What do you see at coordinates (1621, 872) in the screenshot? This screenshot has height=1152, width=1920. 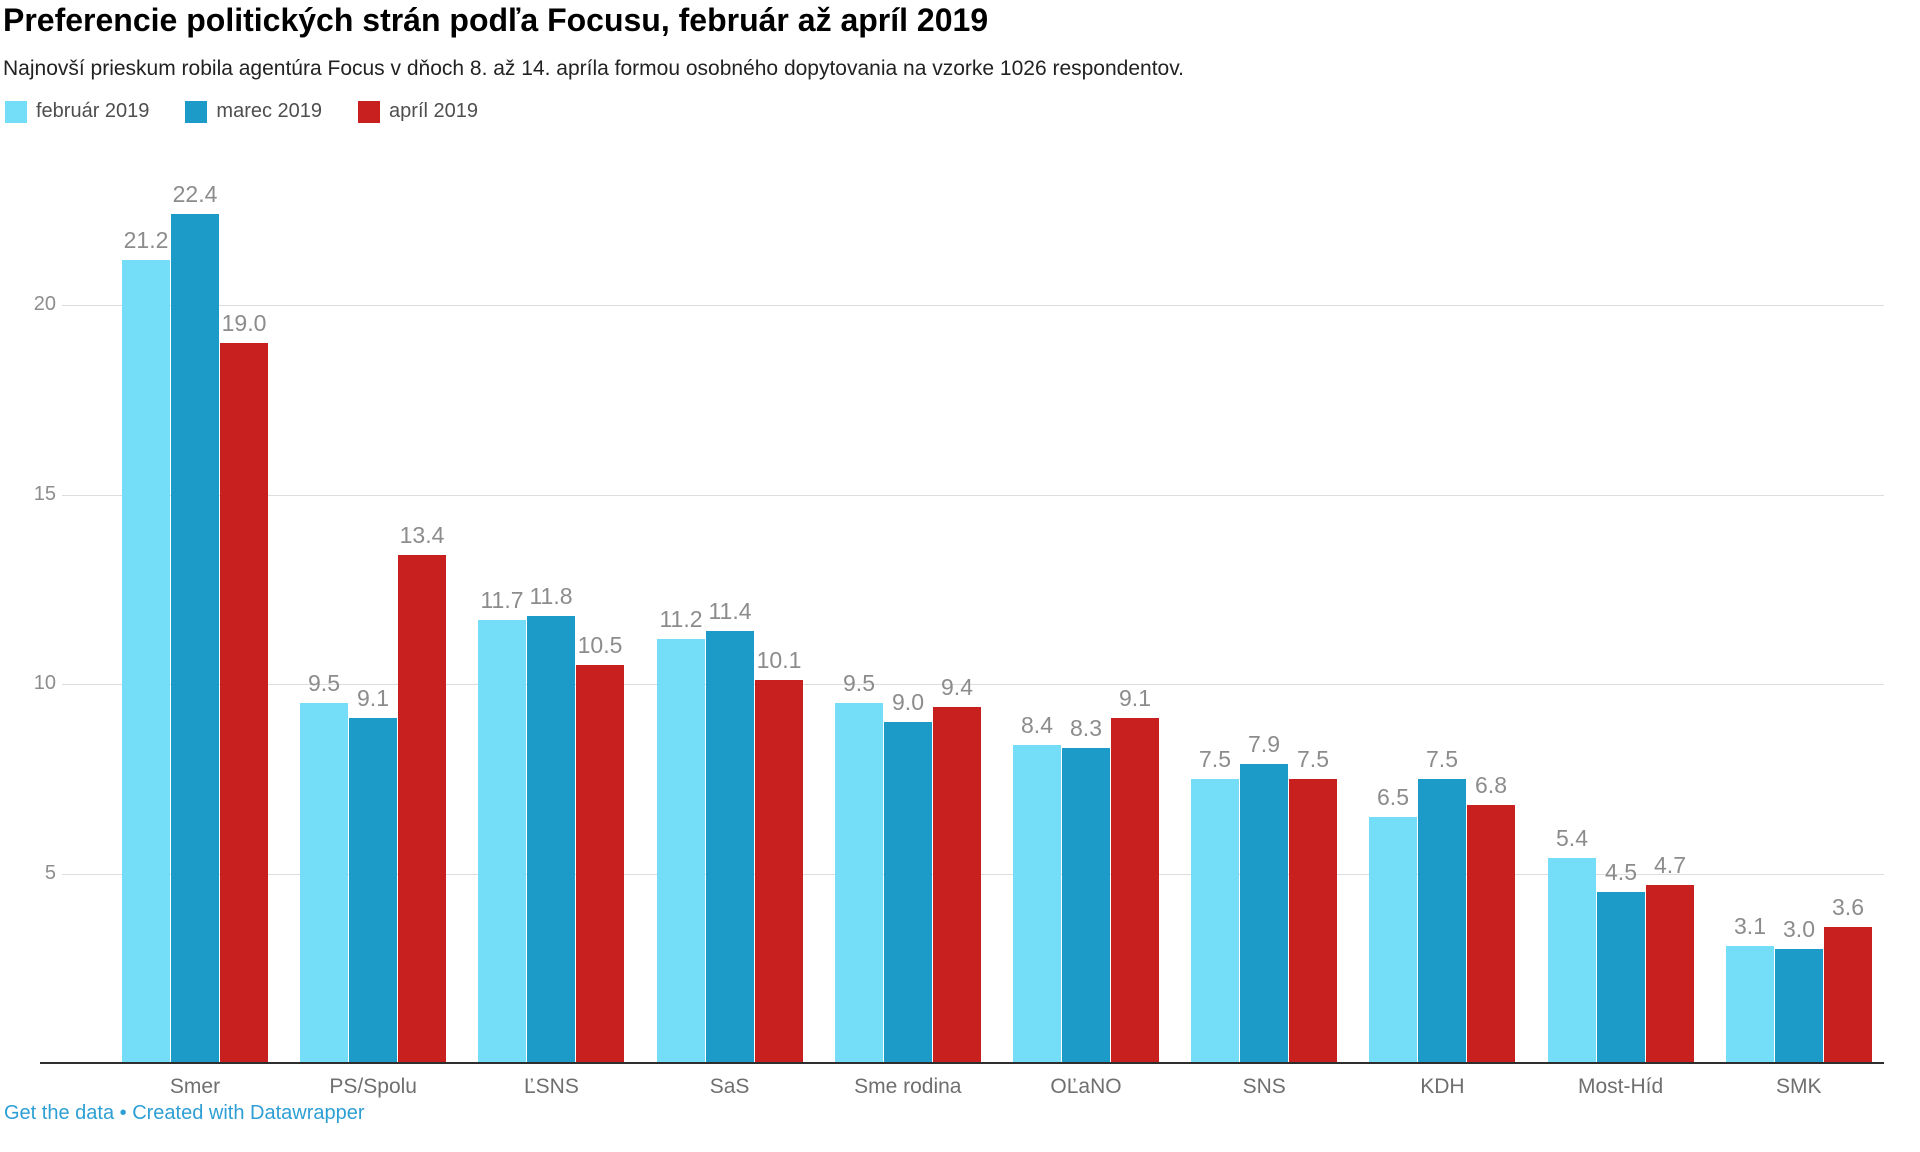 I see `bar-value-label: 4.5` at bounding box center [1621, 872].